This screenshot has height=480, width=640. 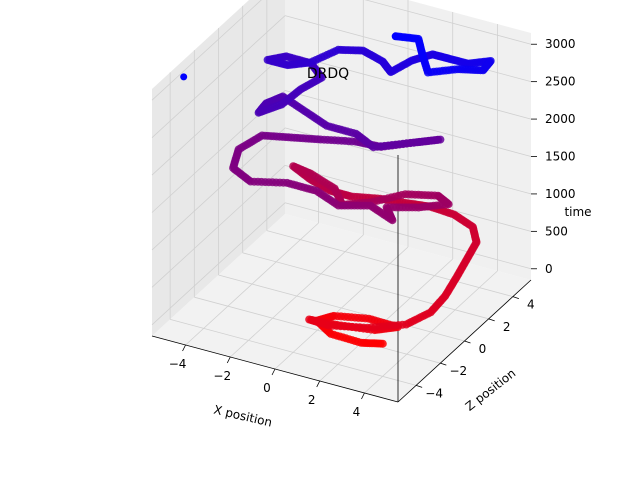 What do you see at coordinates (560, 157) in the screenshot?
I see `z-tick-label: 1500` at bounding box center [560, 157].